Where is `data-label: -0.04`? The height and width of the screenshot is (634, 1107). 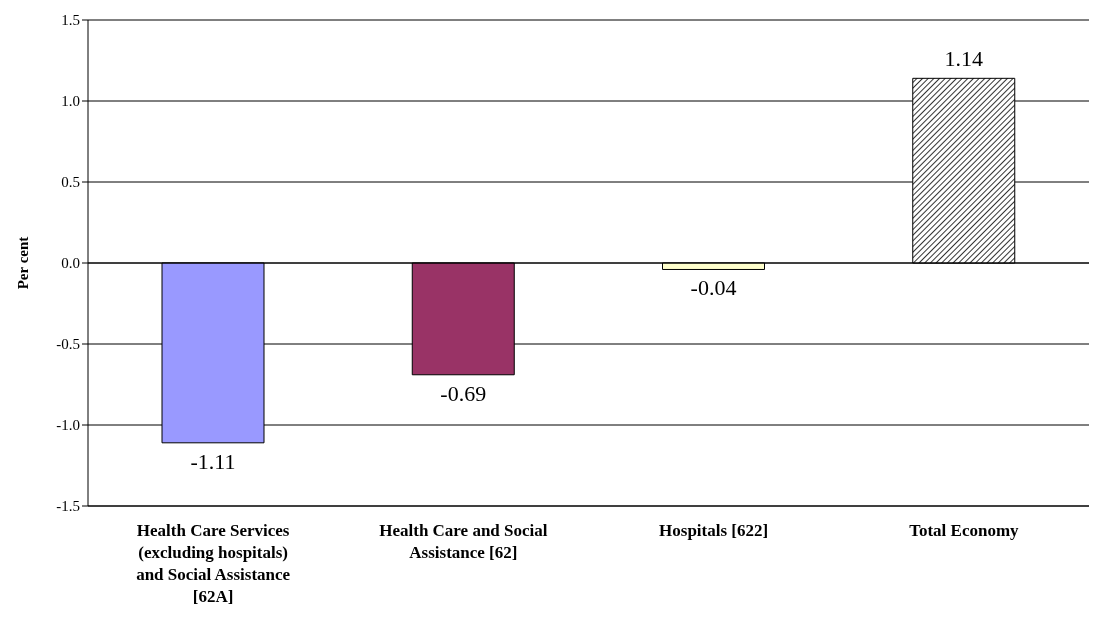 data-label: -0.04 is located at coordinates (713, 288).